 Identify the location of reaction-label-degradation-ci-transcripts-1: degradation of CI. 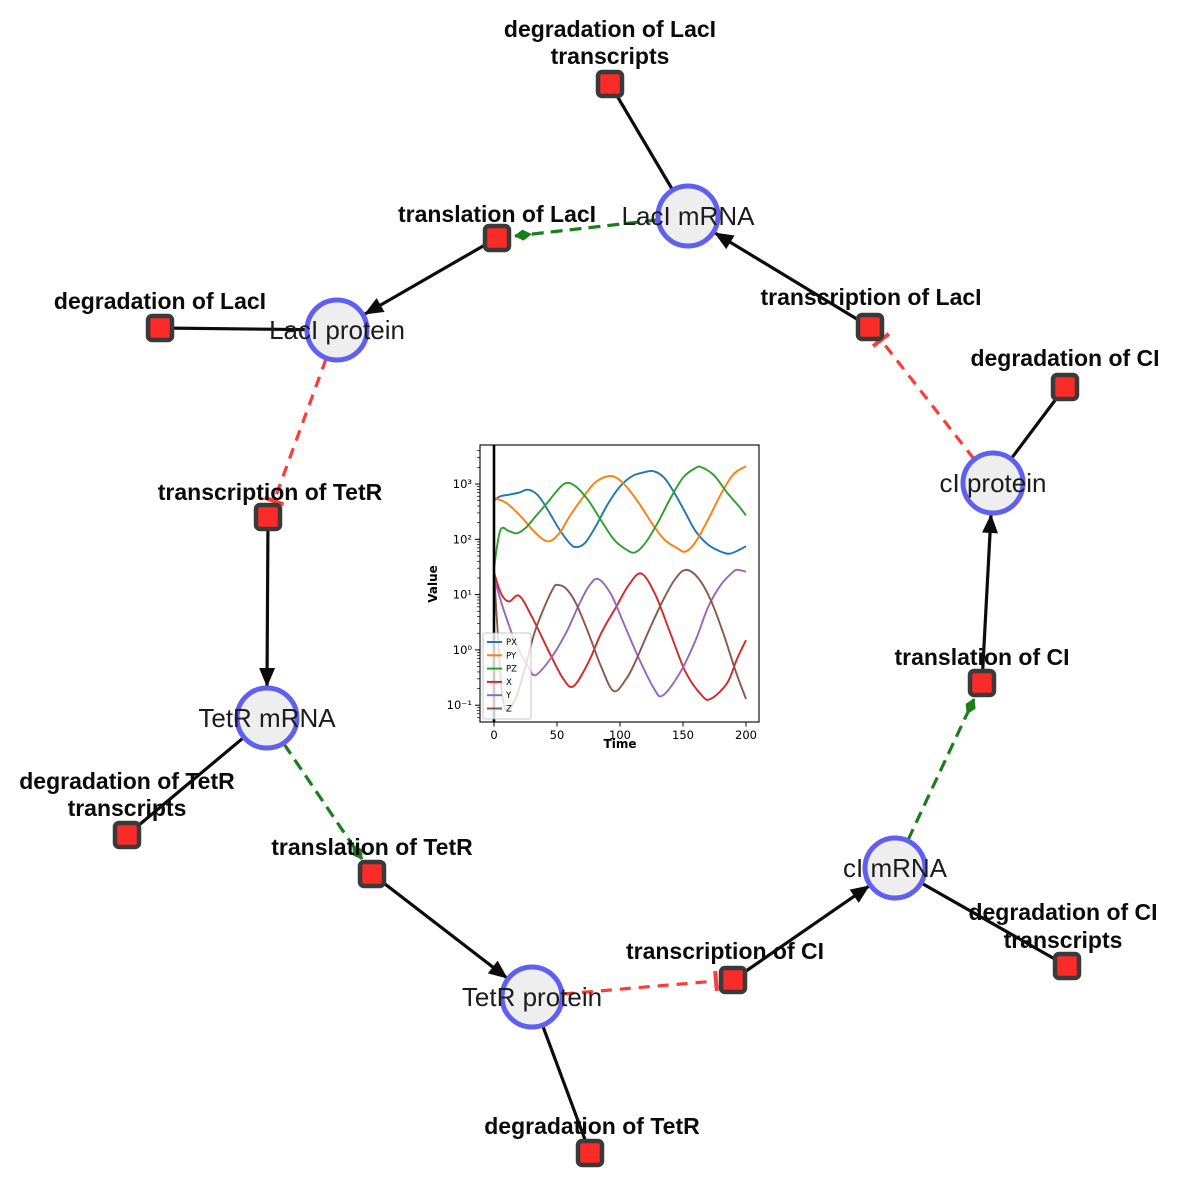
(1062, 912).